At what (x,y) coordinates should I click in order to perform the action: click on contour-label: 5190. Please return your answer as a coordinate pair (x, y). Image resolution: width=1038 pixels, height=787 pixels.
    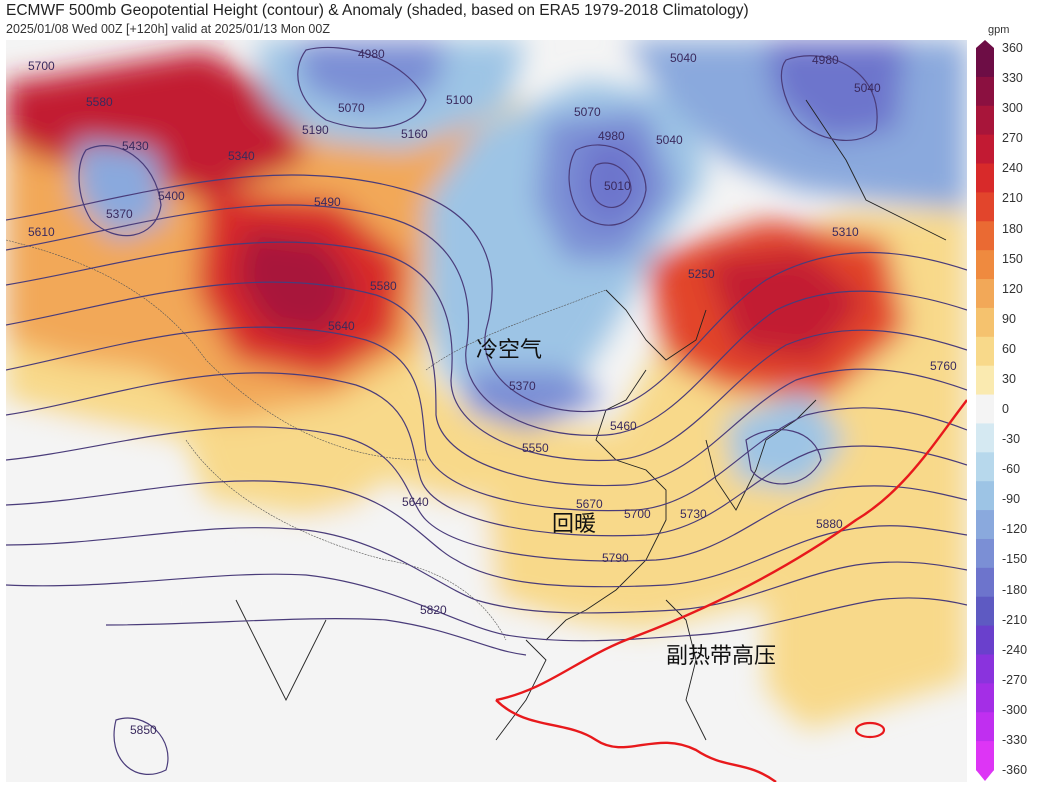
    Looking at the image, I should click on (315, 130).